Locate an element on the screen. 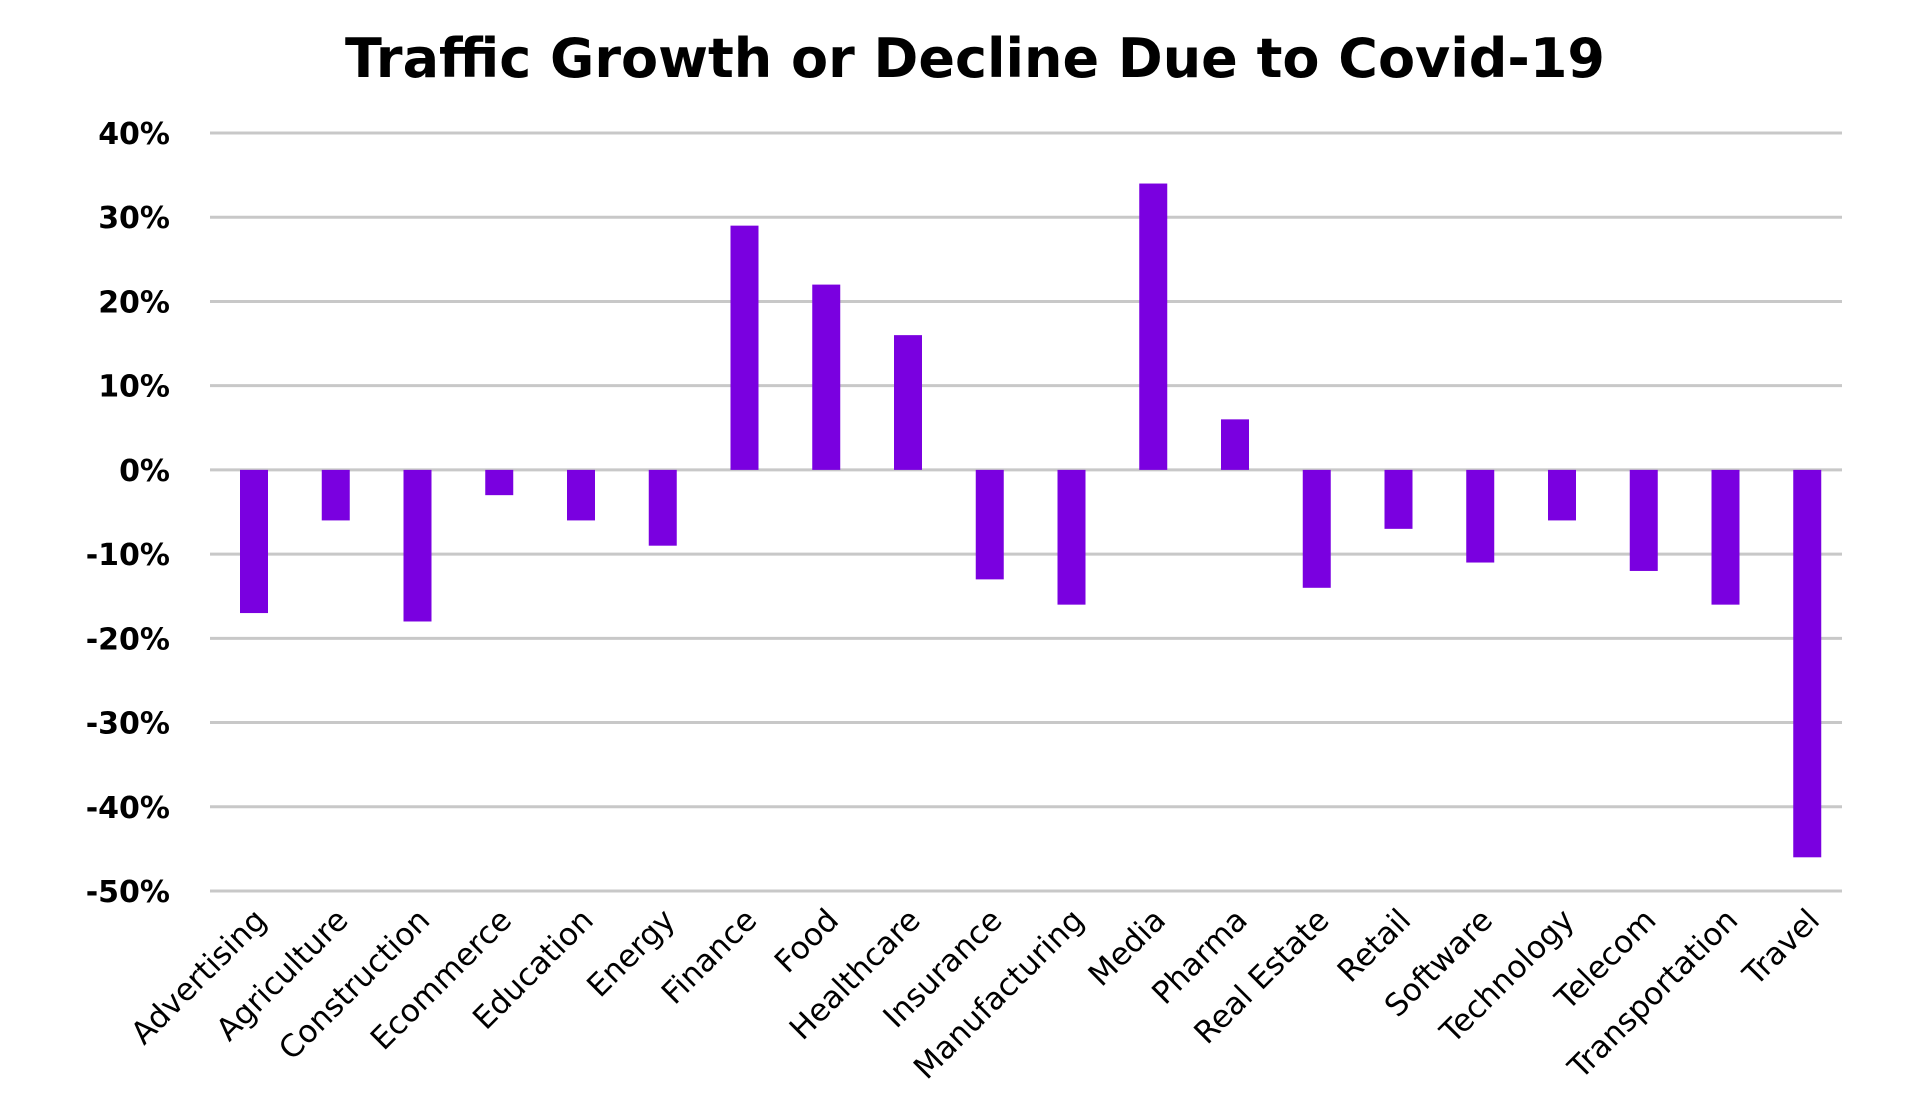 Image resolution: width=1920 pixels, height=1110 pixels. y-tick-label: -10% is located at coordinates (128, 555).